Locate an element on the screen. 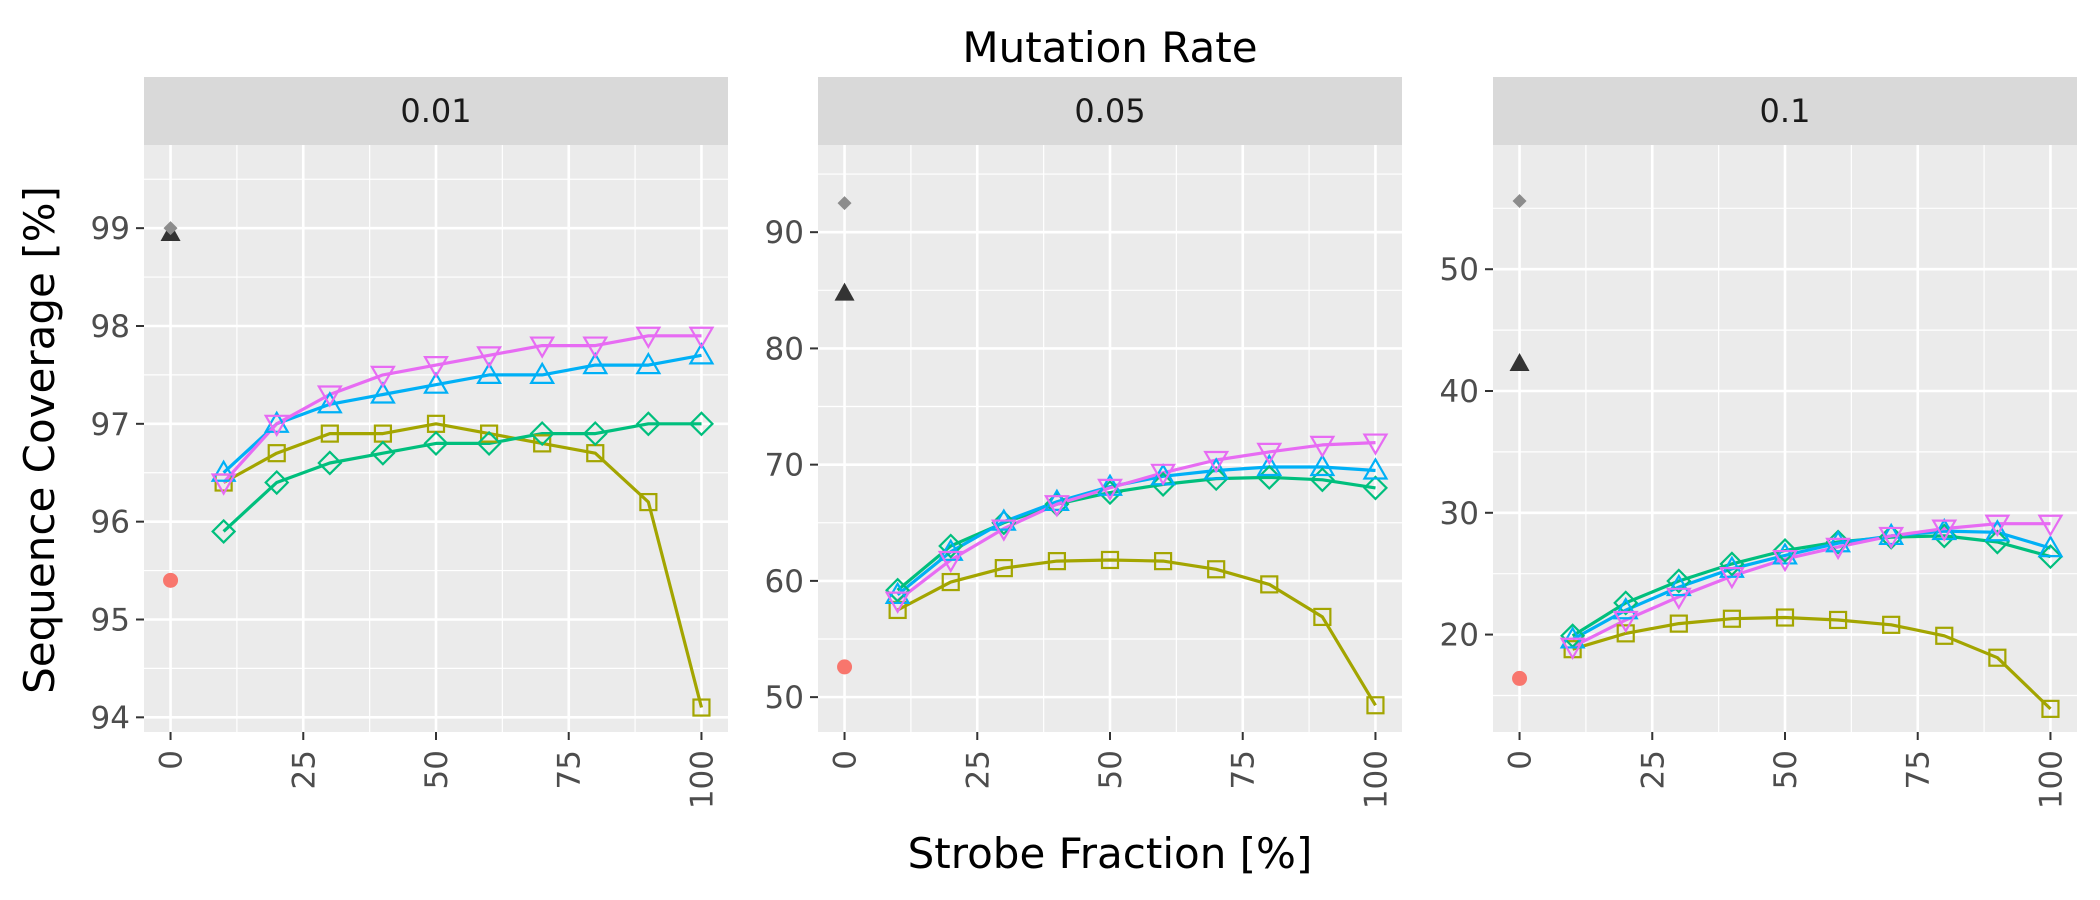  facet-strip-label: 0.1 is located at coordinates (1785, 111).